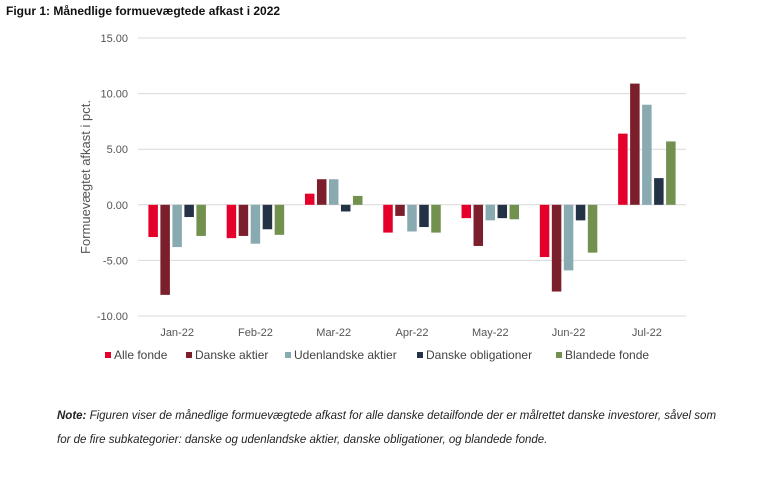  What do you see at coordinates (333, 333) in the screenshot?
I see `x-tick-label: Mar-22` at bounding box center [333, 333].